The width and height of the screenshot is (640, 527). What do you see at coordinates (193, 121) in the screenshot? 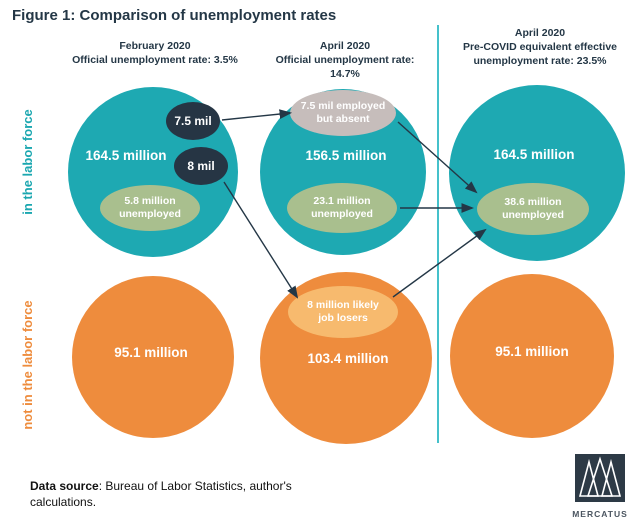
I see `sub-bubble-7-5-mil: 7.5 mil` at bounding box center [193, 121].